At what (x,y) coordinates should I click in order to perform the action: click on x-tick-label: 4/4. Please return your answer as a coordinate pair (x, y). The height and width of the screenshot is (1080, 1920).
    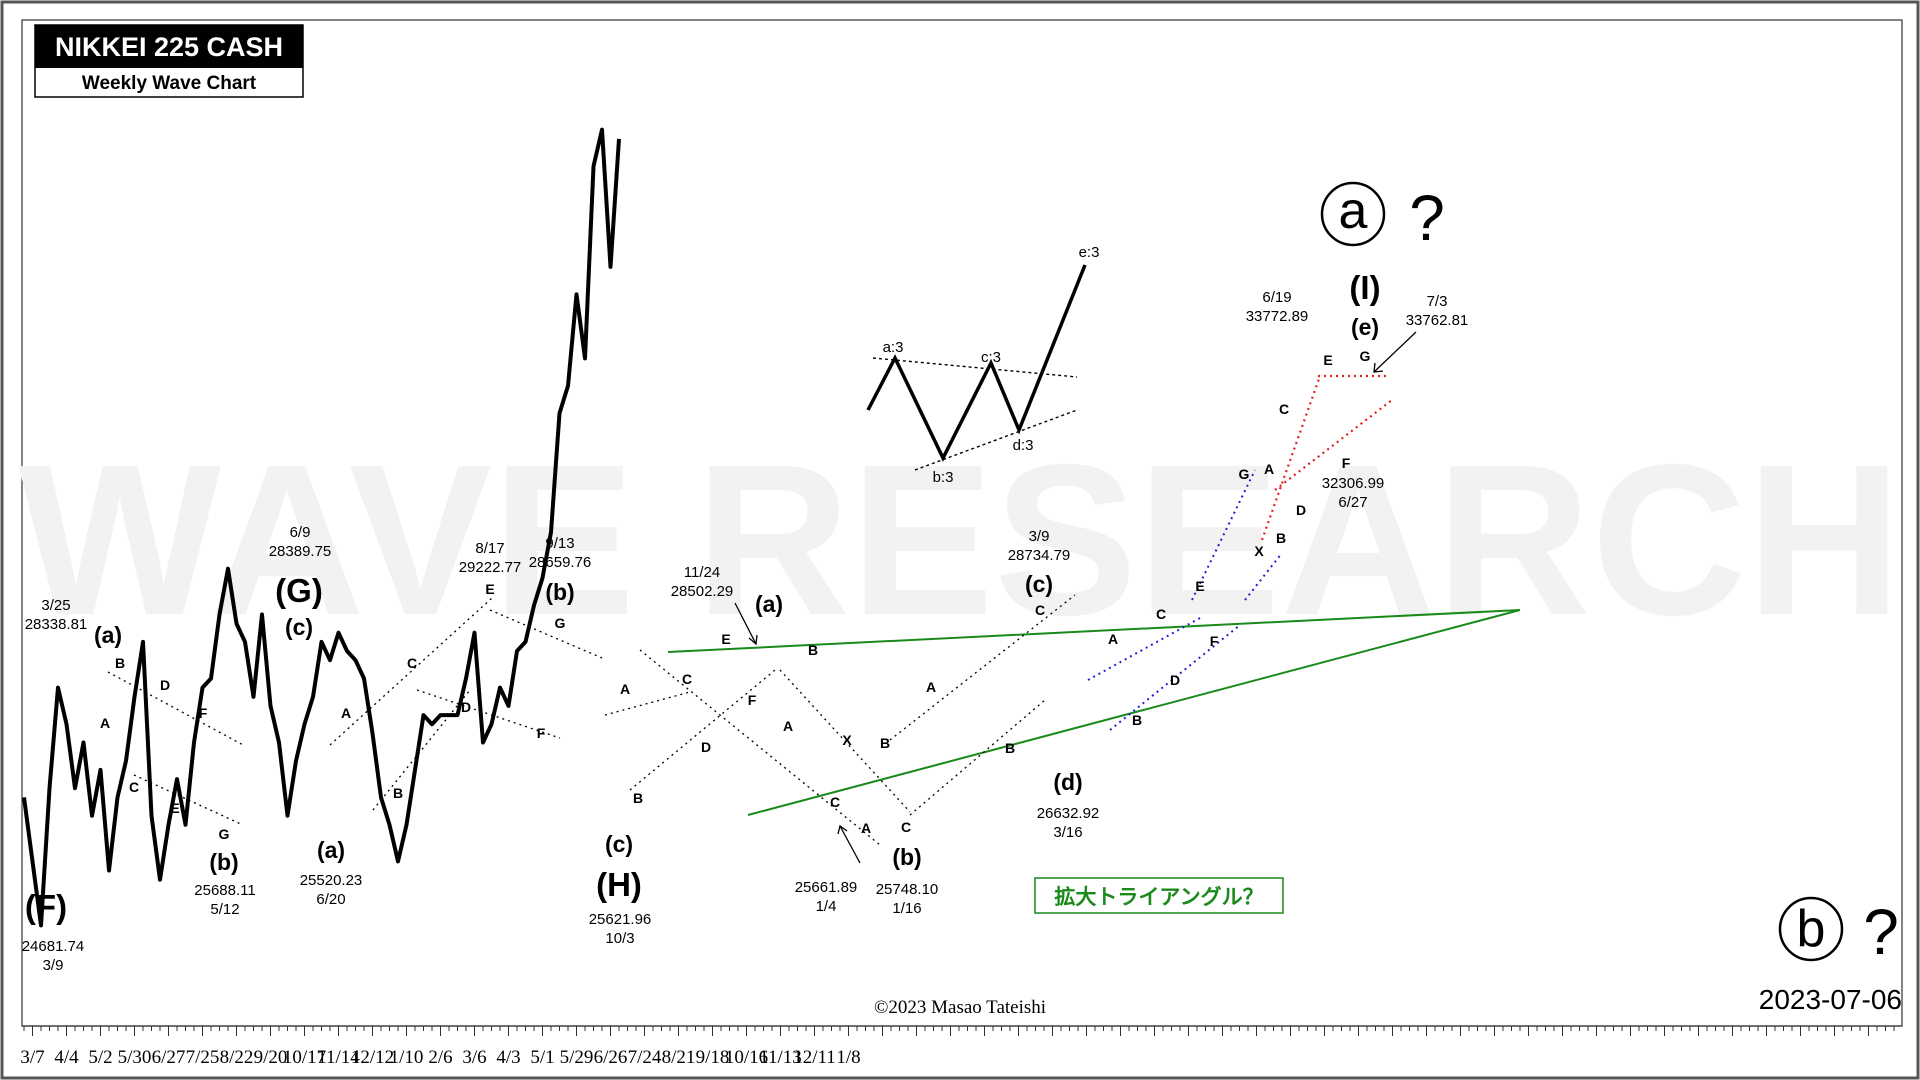
    Looking at the image, I should click on (66, 1057).